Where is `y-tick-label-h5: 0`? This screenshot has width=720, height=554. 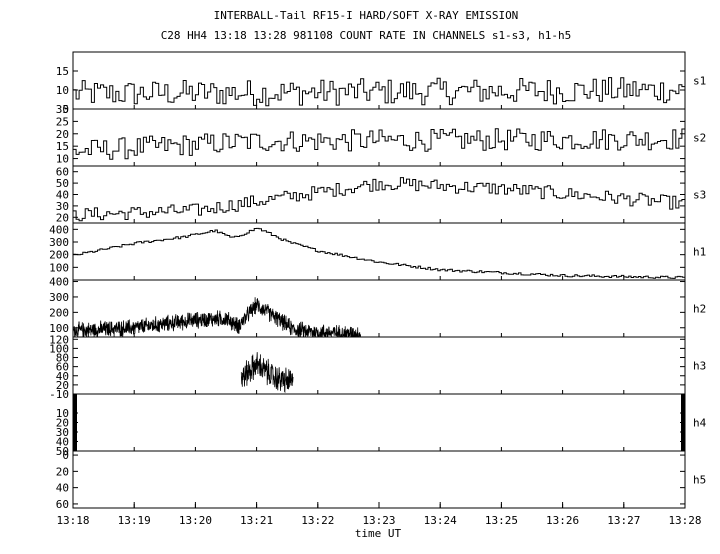 y-tick-label-h5: 0 is located at coordinates (65, 455).